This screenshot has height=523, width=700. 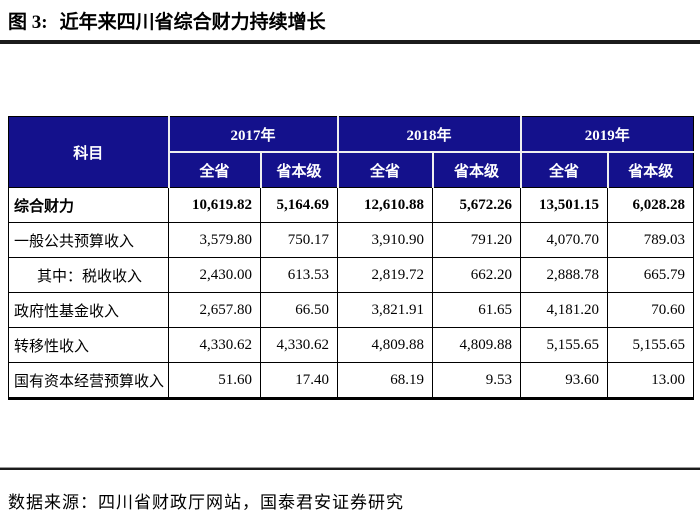 What do you see at coordinates (477, 240) in the screenshot?
I see `cell-value: 791.20` at bounding box center [477, 240].